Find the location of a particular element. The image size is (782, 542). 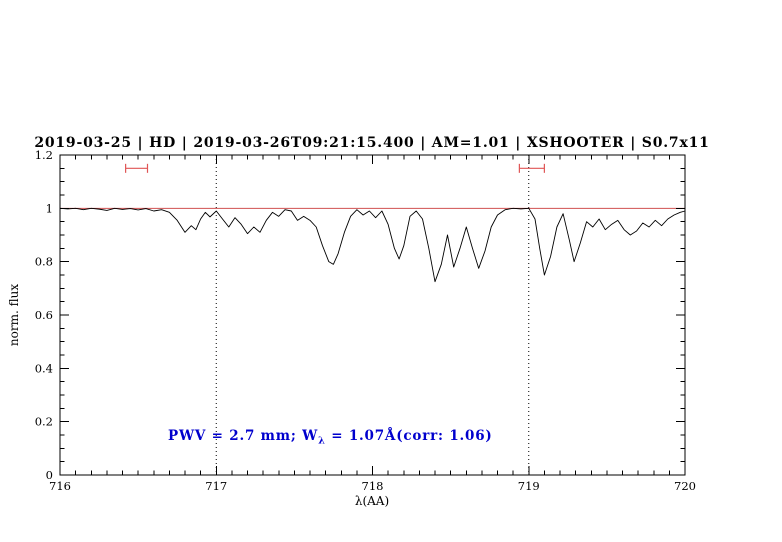

x-tick-label: 720 is located at coordinates (685, 486).